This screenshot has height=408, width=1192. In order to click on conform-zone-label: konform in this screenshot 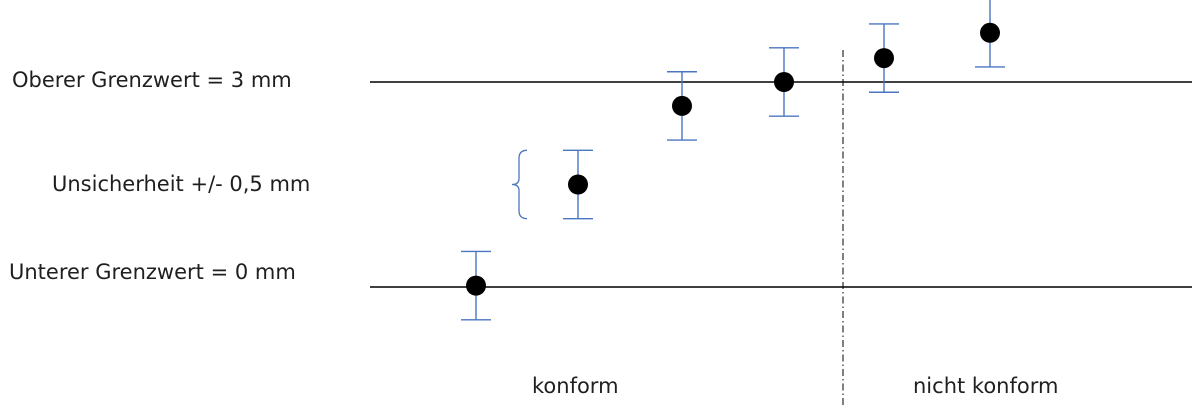, I will do `click(575, 386)`.